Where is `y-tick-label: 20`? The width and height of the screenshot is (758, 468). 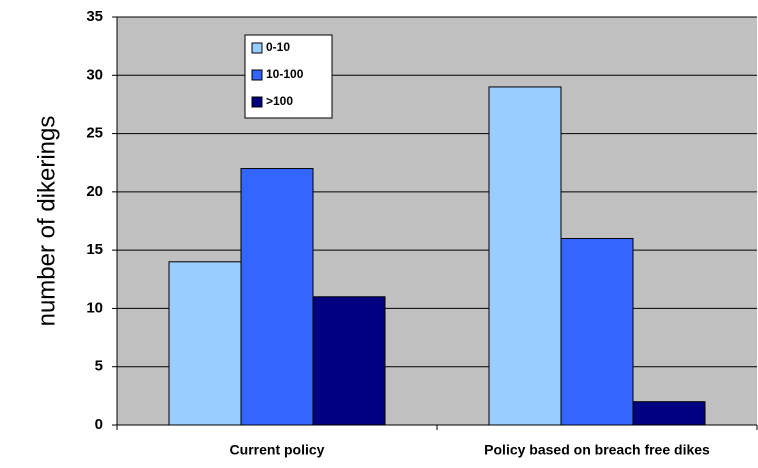 y-tick-label: 20 is located at coordinates (94, 191).